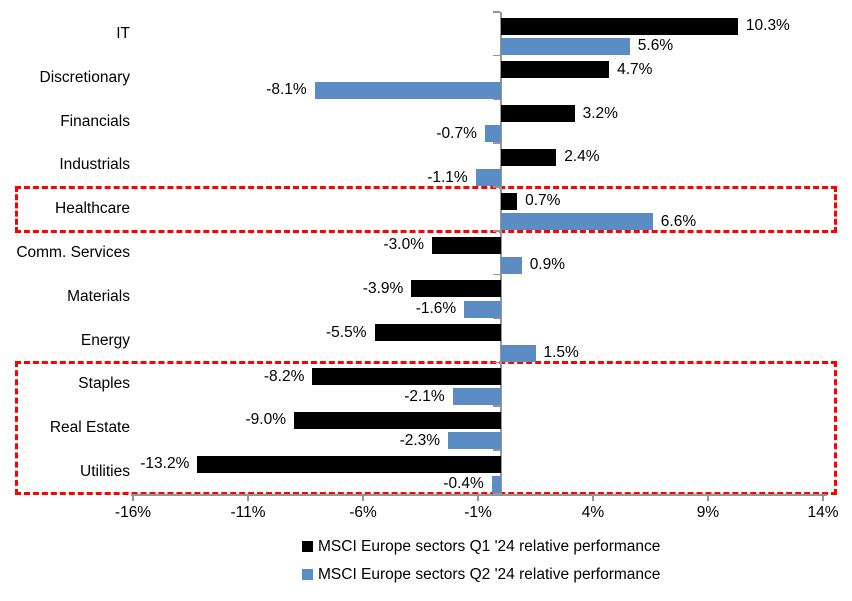 The width and height of the screenshot is (852, 601). I want to click on value-label-q1-comm-services: -3.0%, so click(404, 245).